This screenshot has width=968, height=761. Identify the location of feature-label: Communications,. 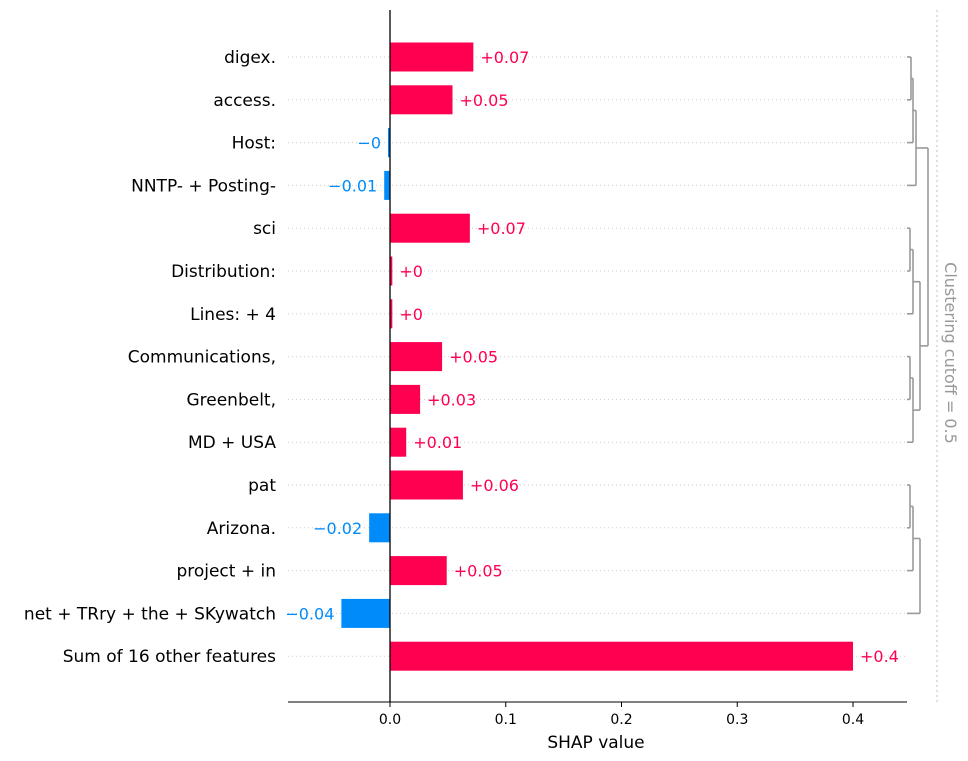
(202, 358).